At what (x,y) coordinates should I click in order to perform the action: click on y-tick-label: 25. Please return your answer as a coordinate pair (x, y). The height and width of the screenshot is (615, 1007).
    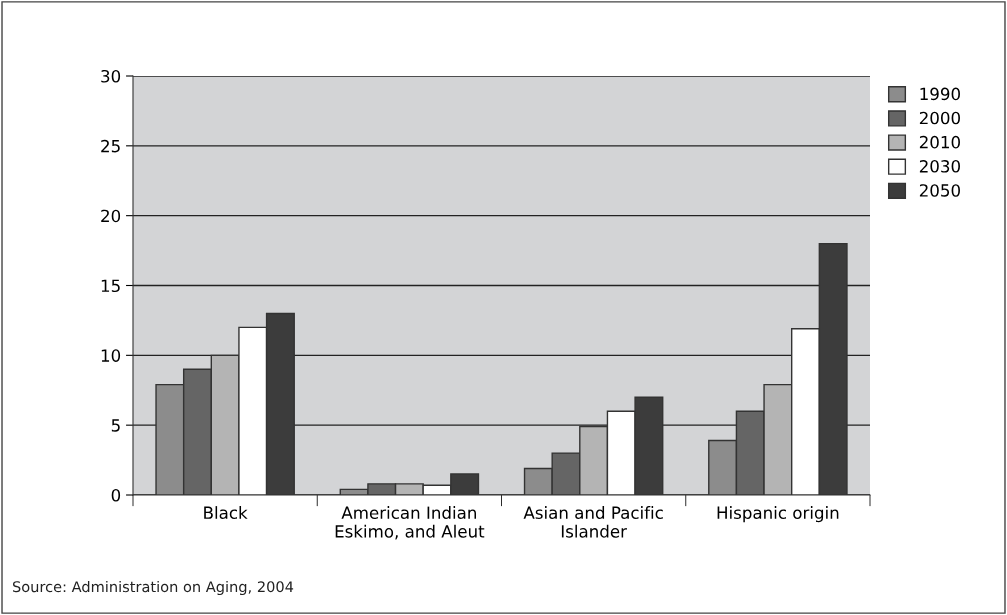
    Looking at the image, I should click on (110, 146).